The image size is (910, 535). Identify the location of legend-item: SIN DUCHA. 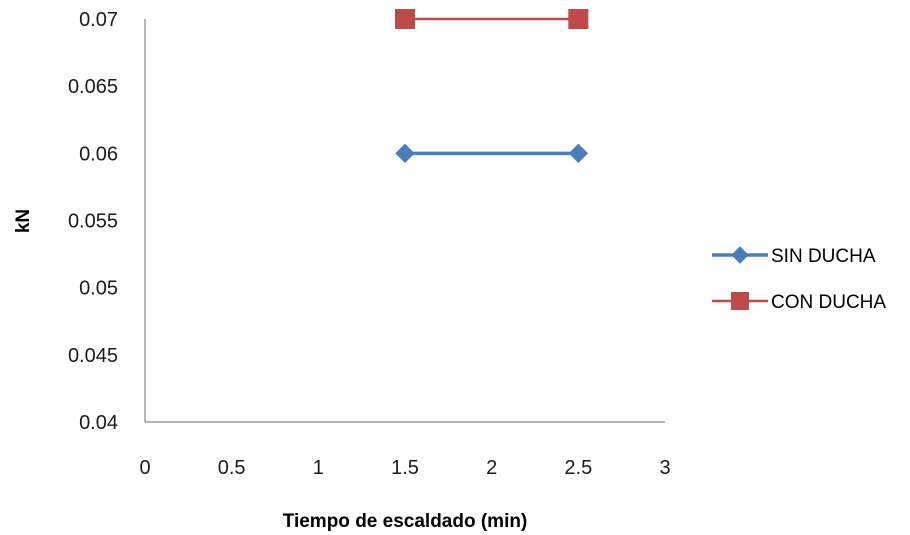
(794, 256).